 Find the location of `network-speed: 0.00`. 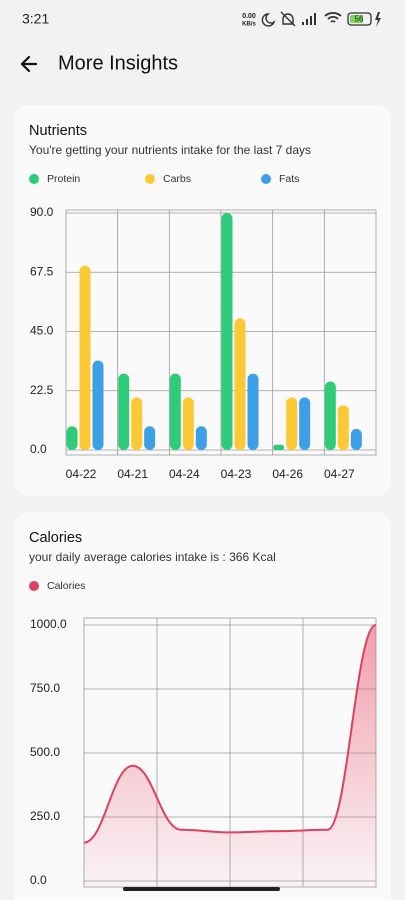

network-speed: 0.00 is located at coordinates (249, 16).